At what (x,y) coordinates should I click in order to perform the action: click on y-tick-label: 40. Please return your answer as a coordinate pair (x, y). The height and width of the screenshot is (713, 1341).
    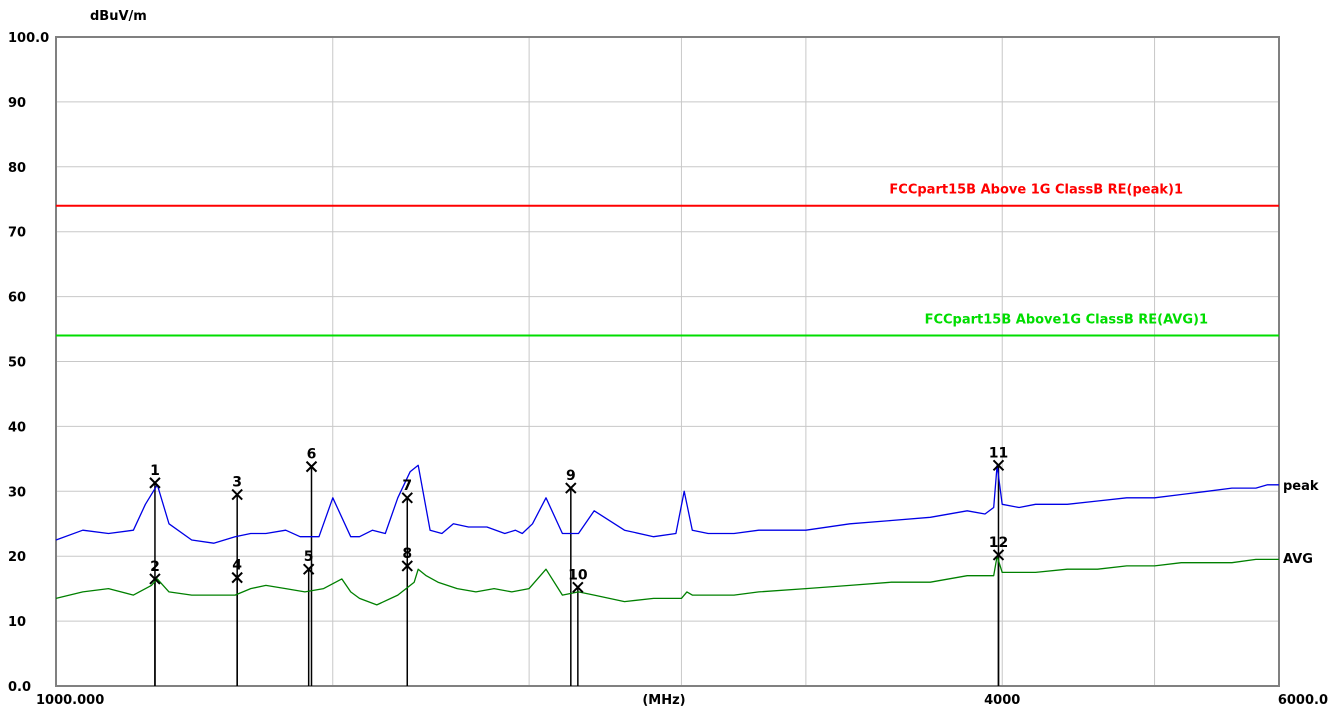
    Looking at the image, I should click on (17, 427).